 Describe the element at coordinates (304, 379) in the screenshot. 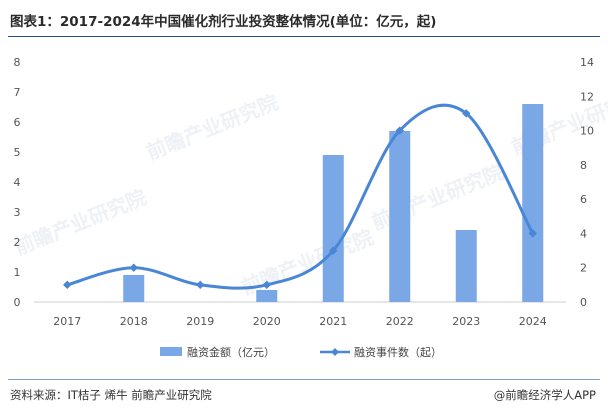

I see `footer-rule` at that location.